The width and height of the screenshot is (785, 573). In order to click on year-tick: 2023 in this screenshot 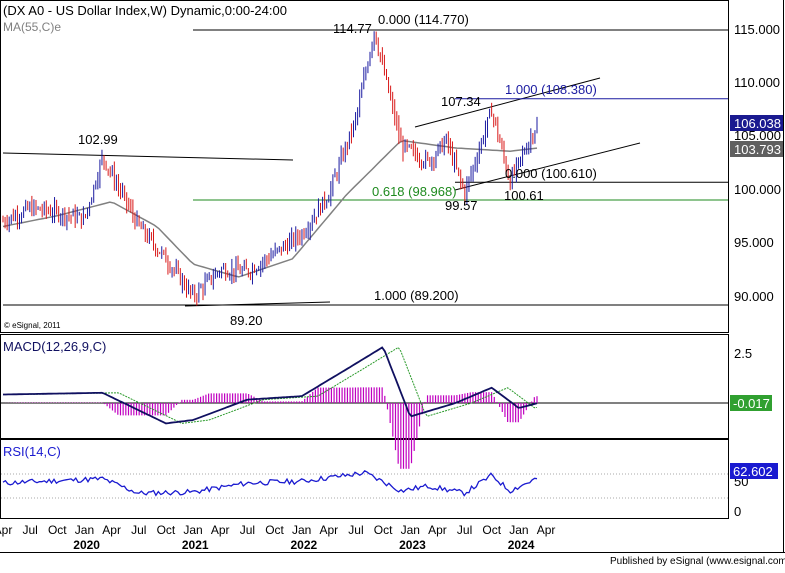, I will do `click(412, 545)`.